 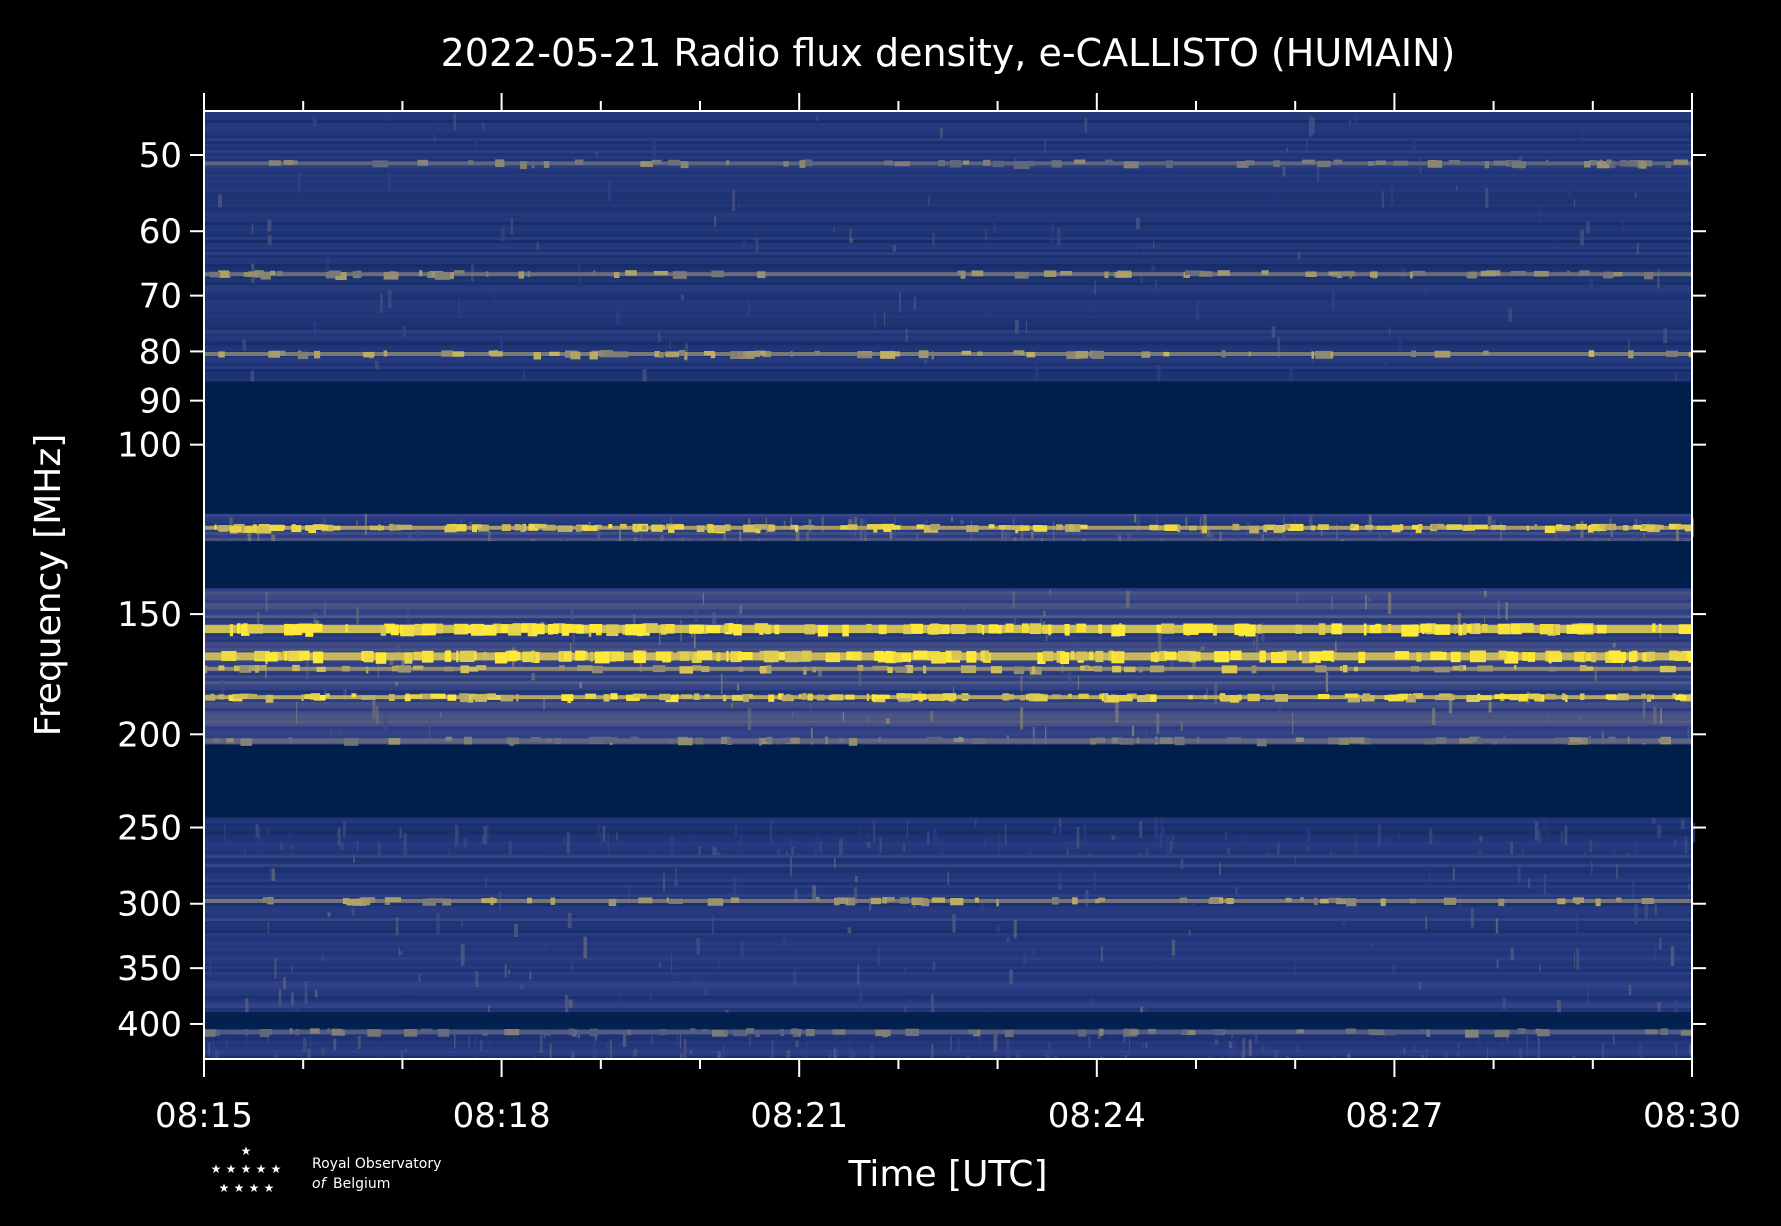 I want to click on y-tick-label: 300, so click(x=149, y=905).